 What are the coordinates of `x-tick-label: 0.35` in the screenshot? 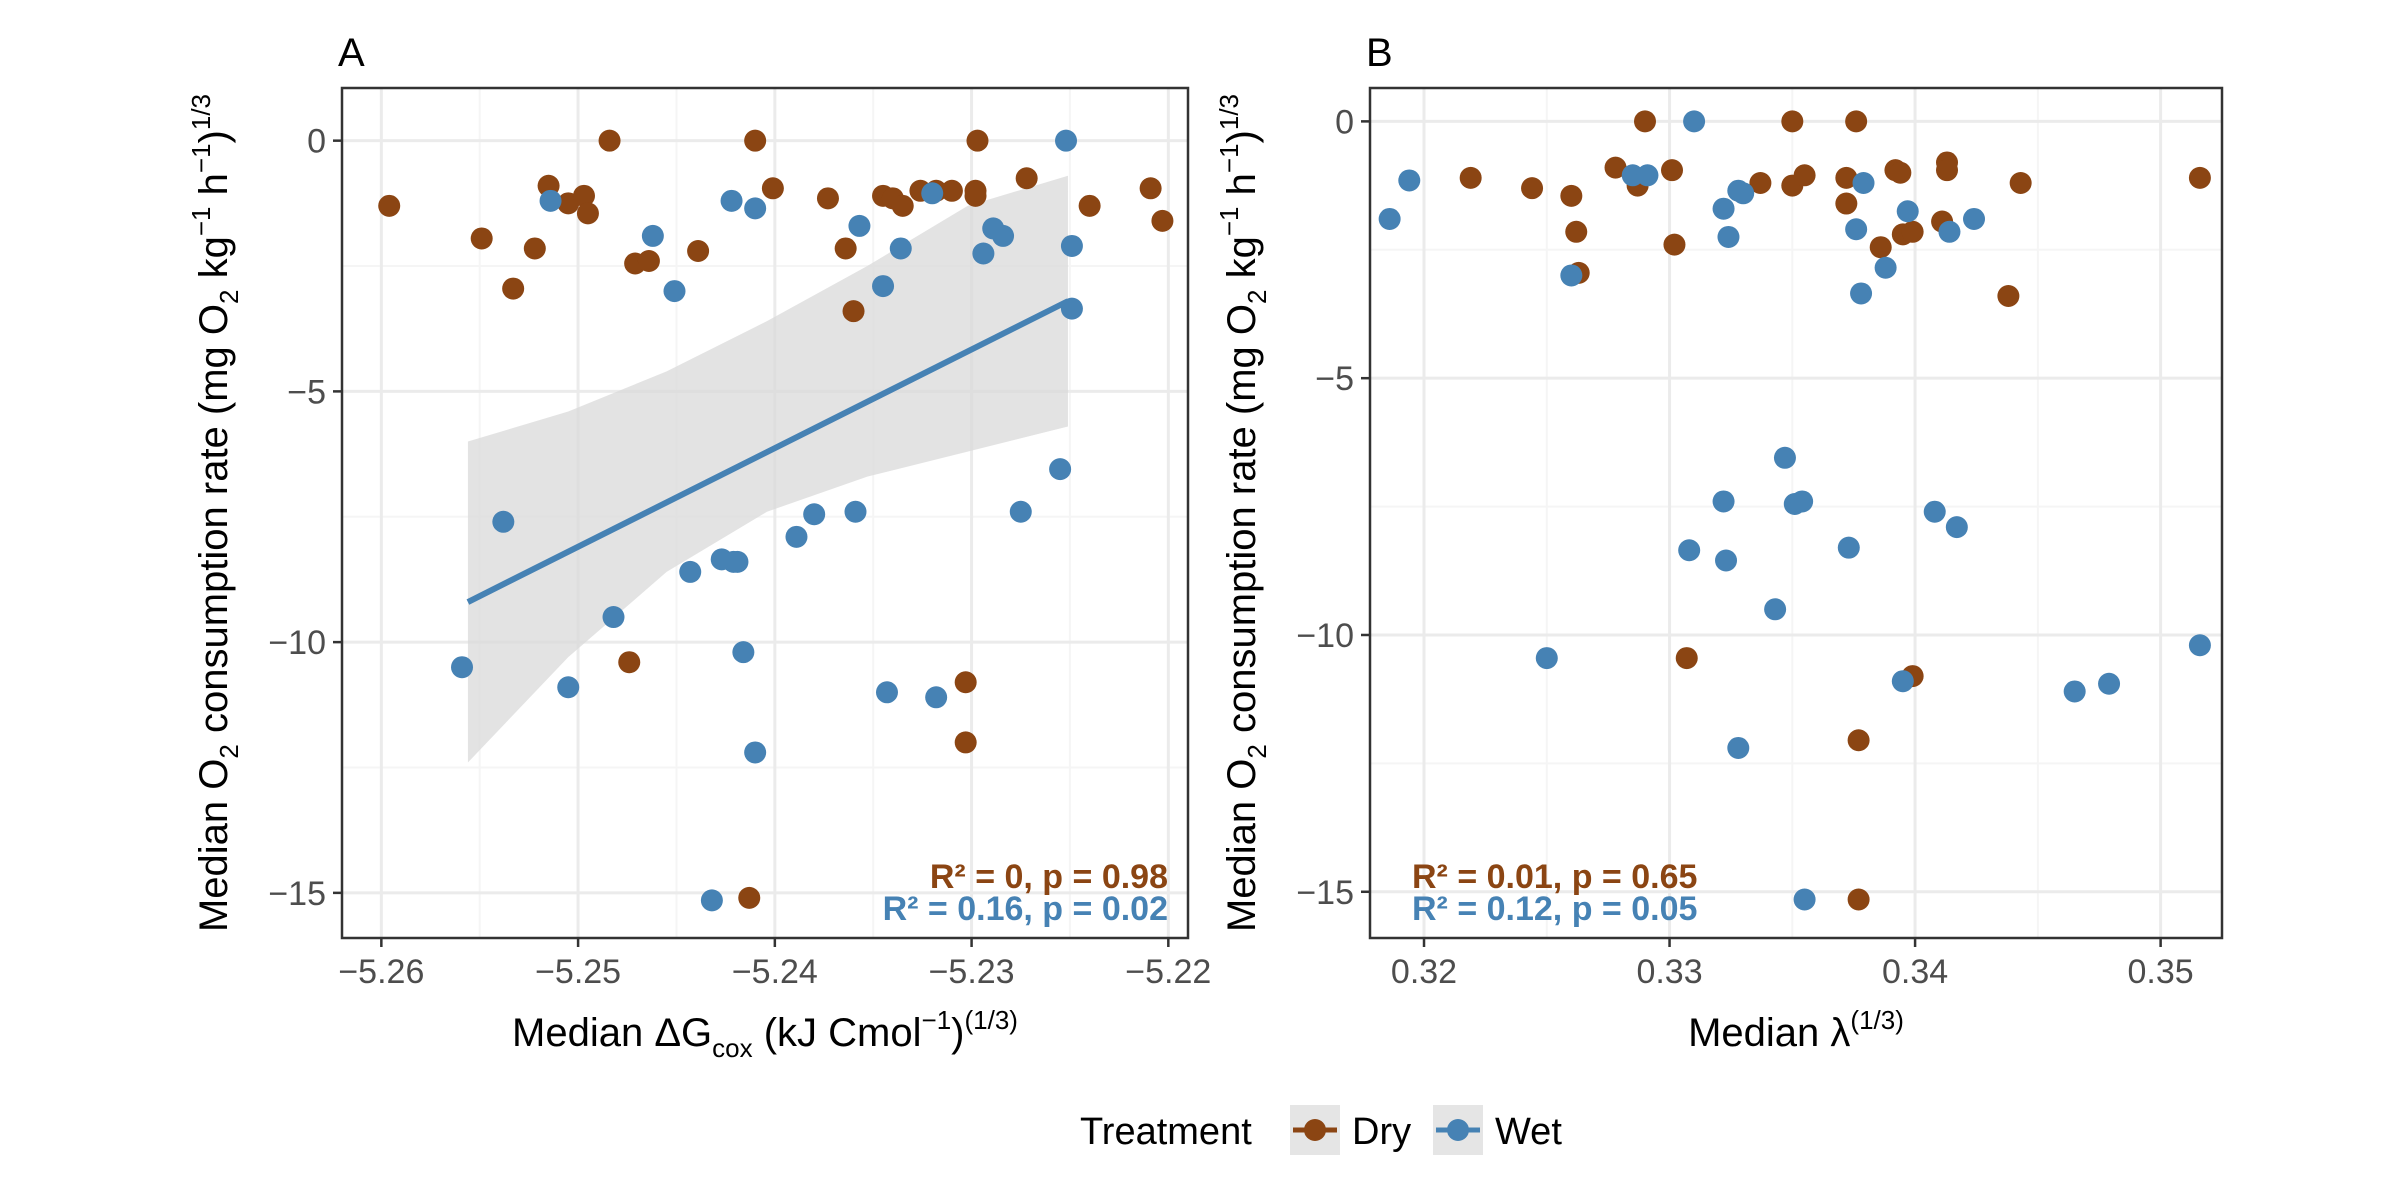 It's located at (2161, 972).